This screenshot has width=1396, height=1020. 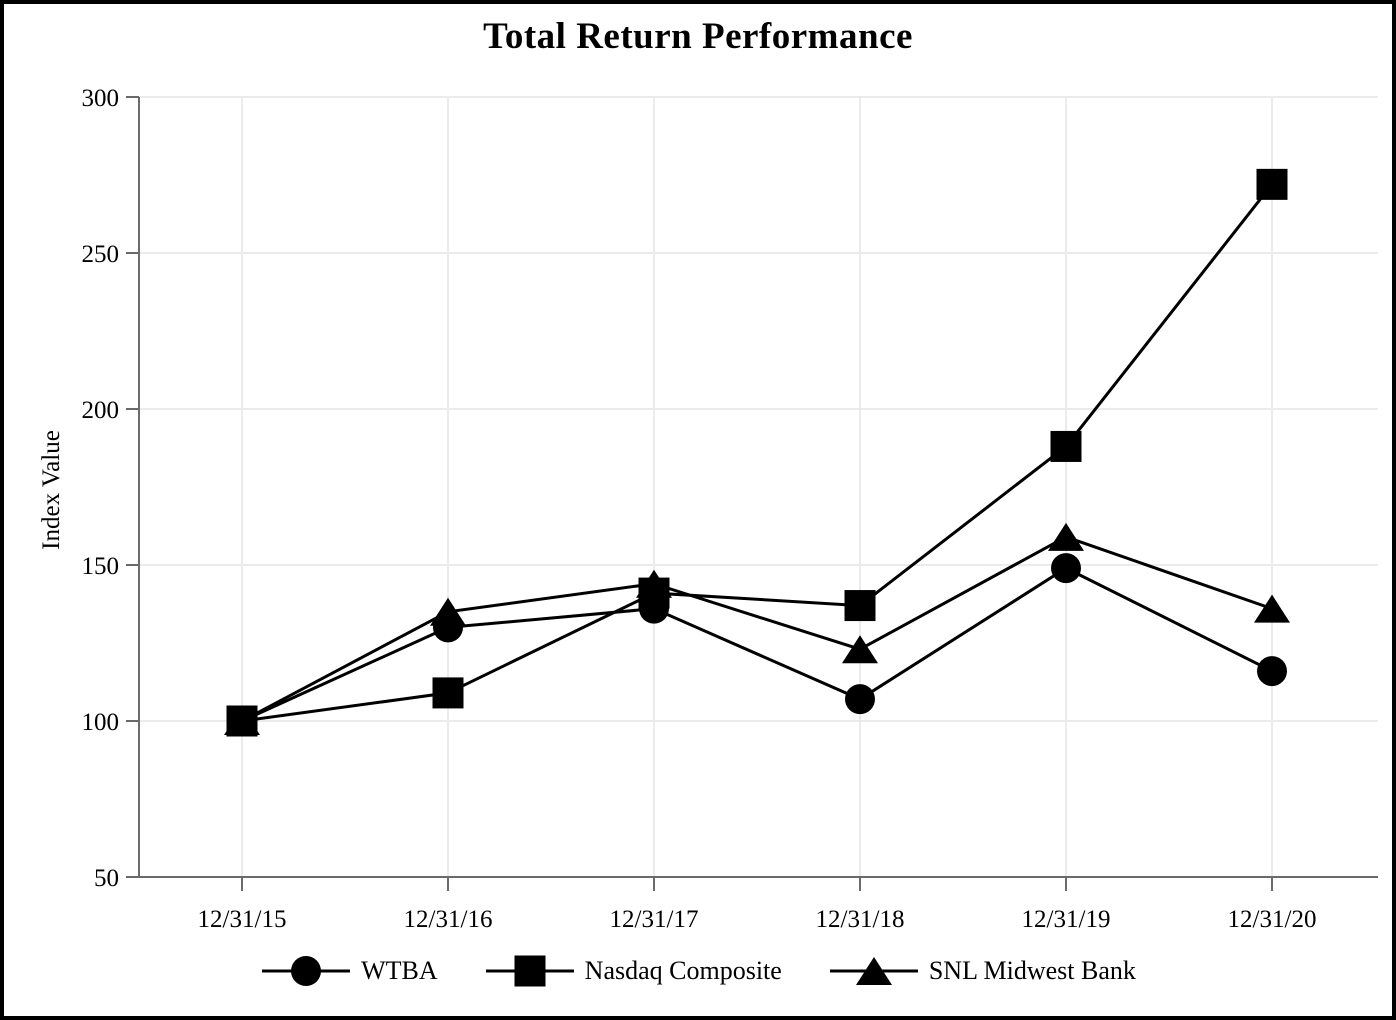 What do you see at coordinates (698, 36) in the screenshot?
I see `chart-title: Total Return Performance` at bounding box center [698, 36].